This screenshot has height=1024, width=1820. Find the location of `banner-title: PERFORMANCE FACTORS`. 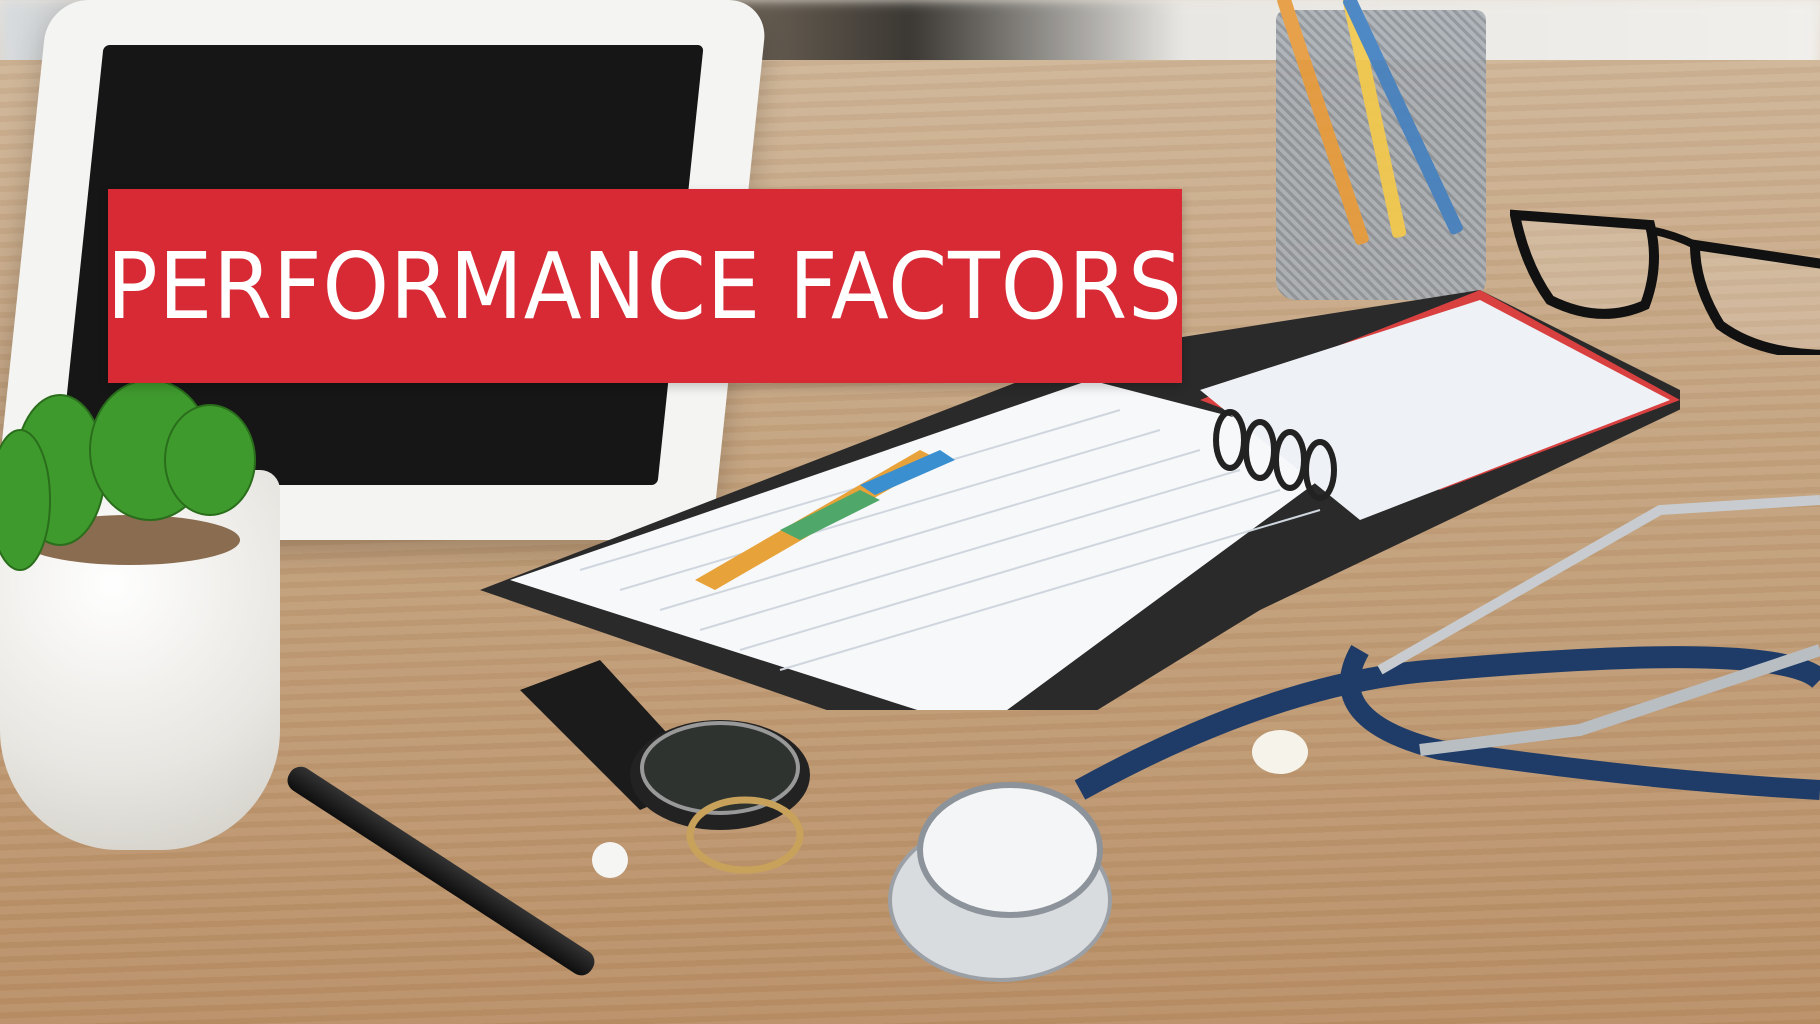

banner-title: PERFORMANCE FACTORS is located at coordinates (645, 286).